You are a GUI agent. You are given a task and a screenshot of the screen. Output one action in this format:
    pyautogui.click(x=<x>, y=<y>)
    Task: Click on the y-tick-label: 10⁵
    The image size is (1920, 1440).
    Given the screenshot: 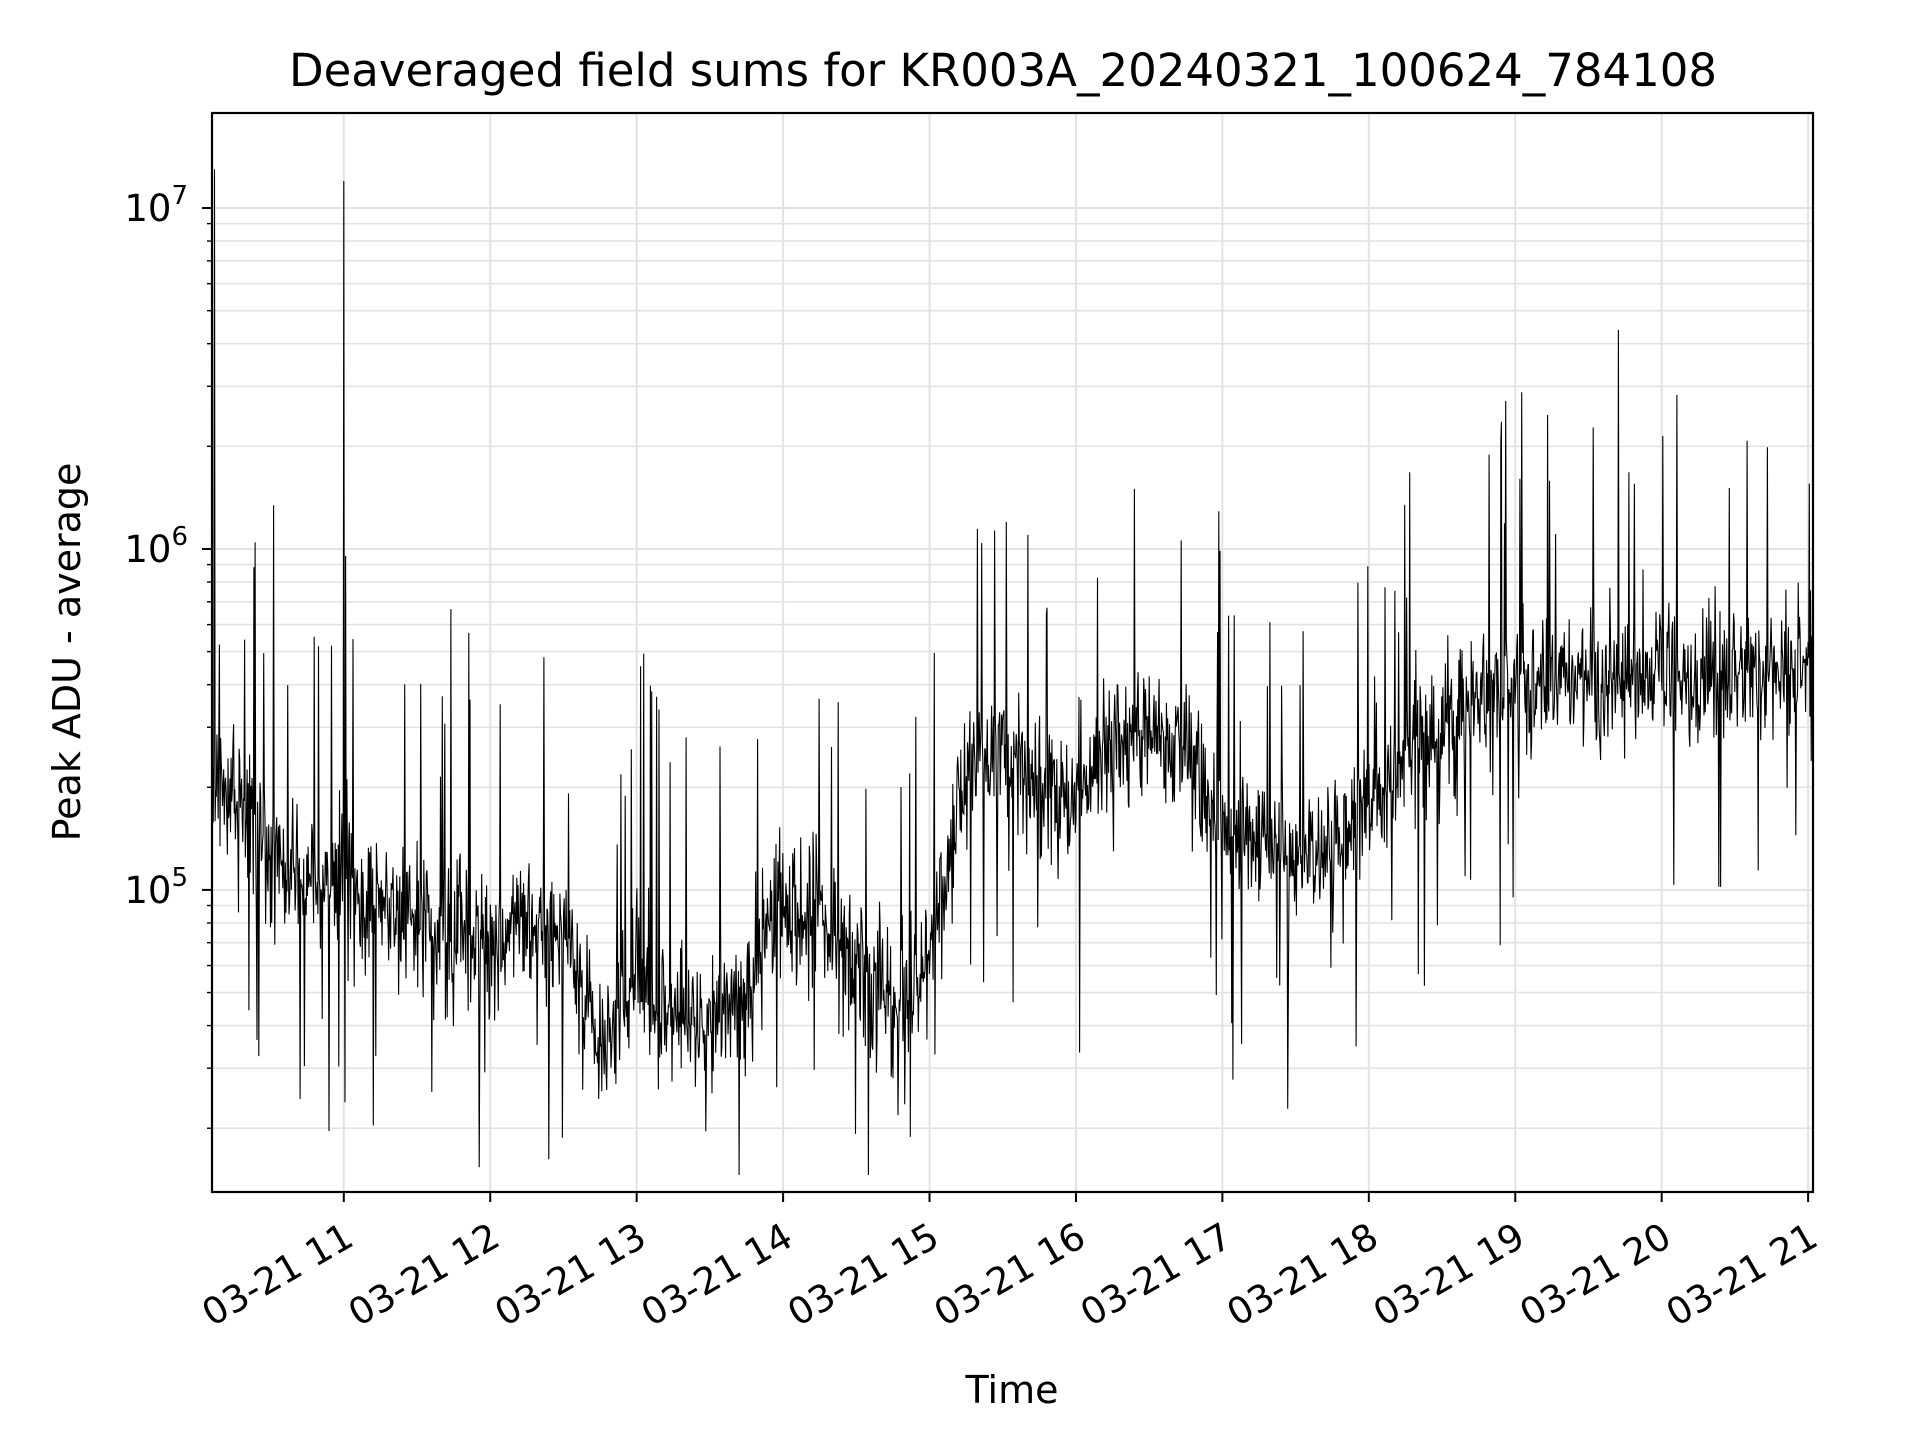 What is the action you would take?
    pyautogui.click(x=156, y=887)
    